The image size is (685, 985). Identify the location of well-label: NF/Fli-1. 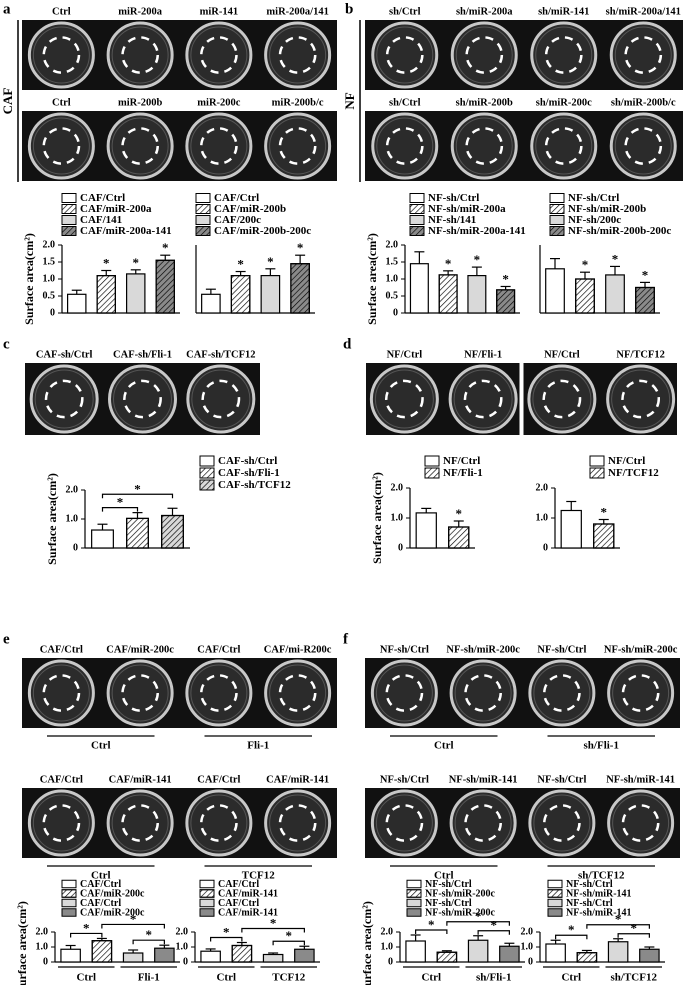
(483, 354).